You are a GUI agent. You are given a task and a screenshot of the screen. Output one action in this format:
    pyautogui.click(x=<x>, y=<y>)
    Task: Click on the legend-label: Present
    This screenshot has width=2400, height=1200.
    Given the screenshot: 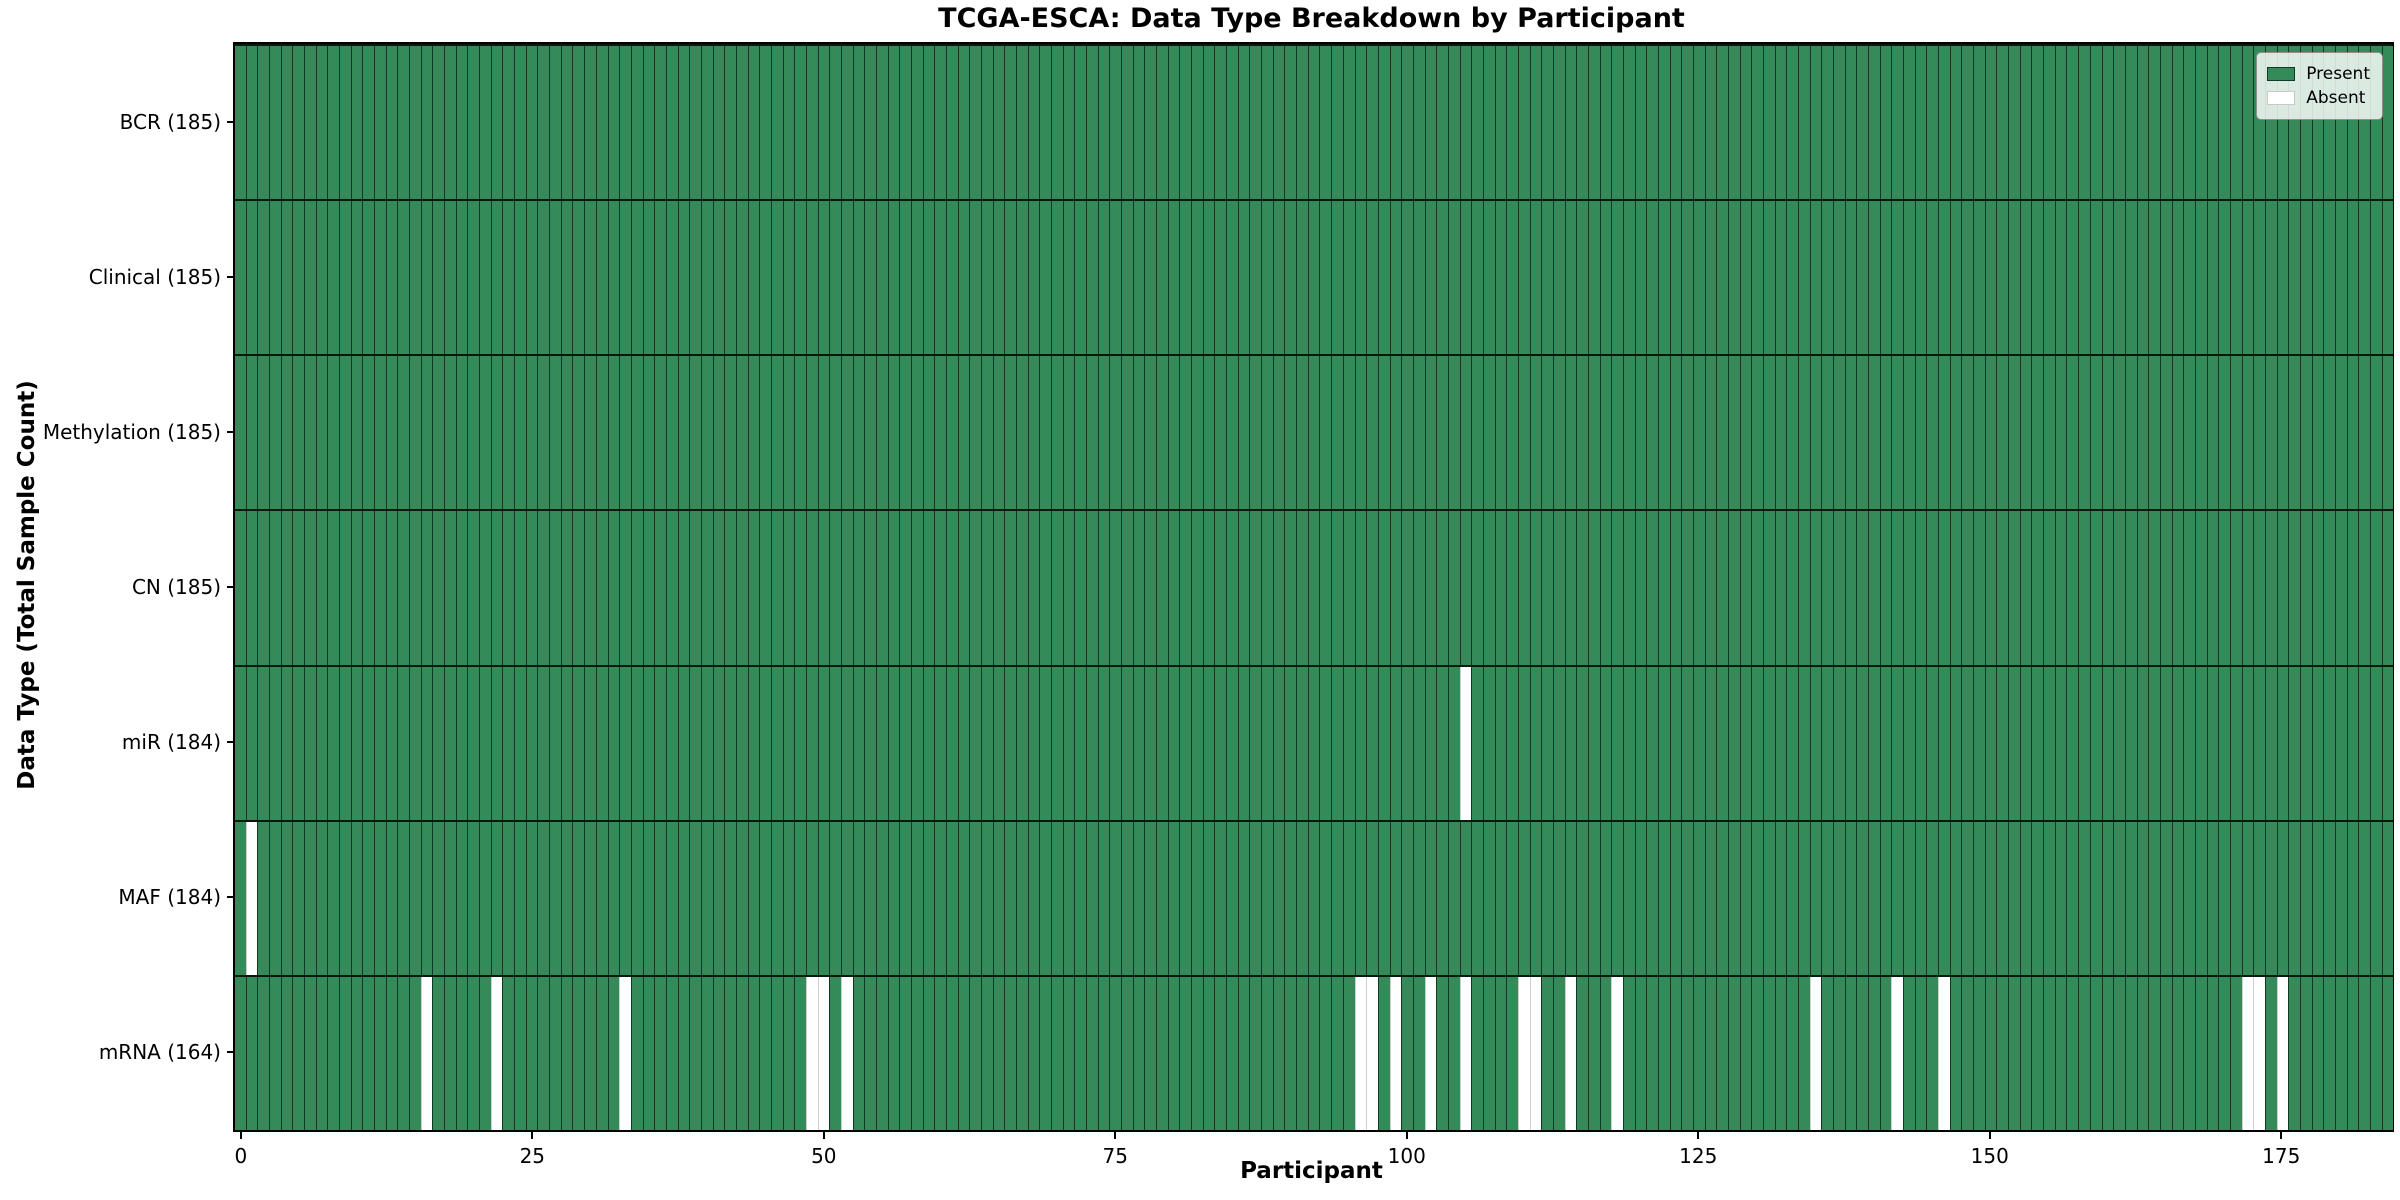 What is the action you would take?
    pyautogui.click(x=2338, y=74)
    